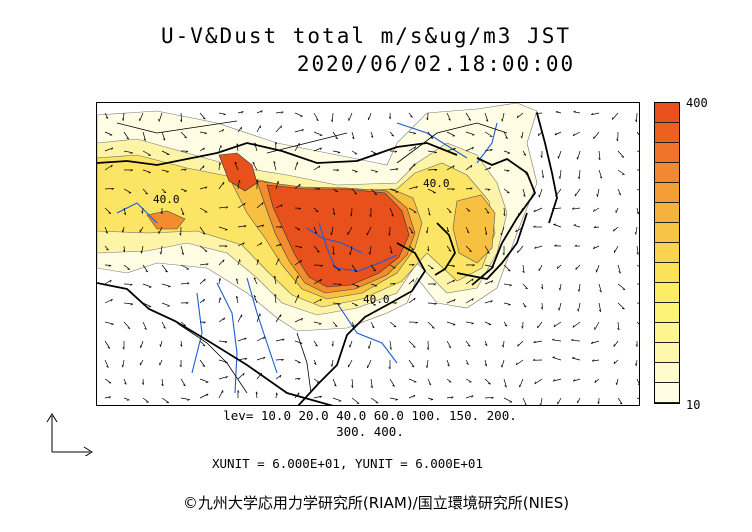 The width and height of the screenshot is (752, 532). Describe the element at coordinates (69, 434) in the screenshot. I see `axis-indicator-icon` at that location.